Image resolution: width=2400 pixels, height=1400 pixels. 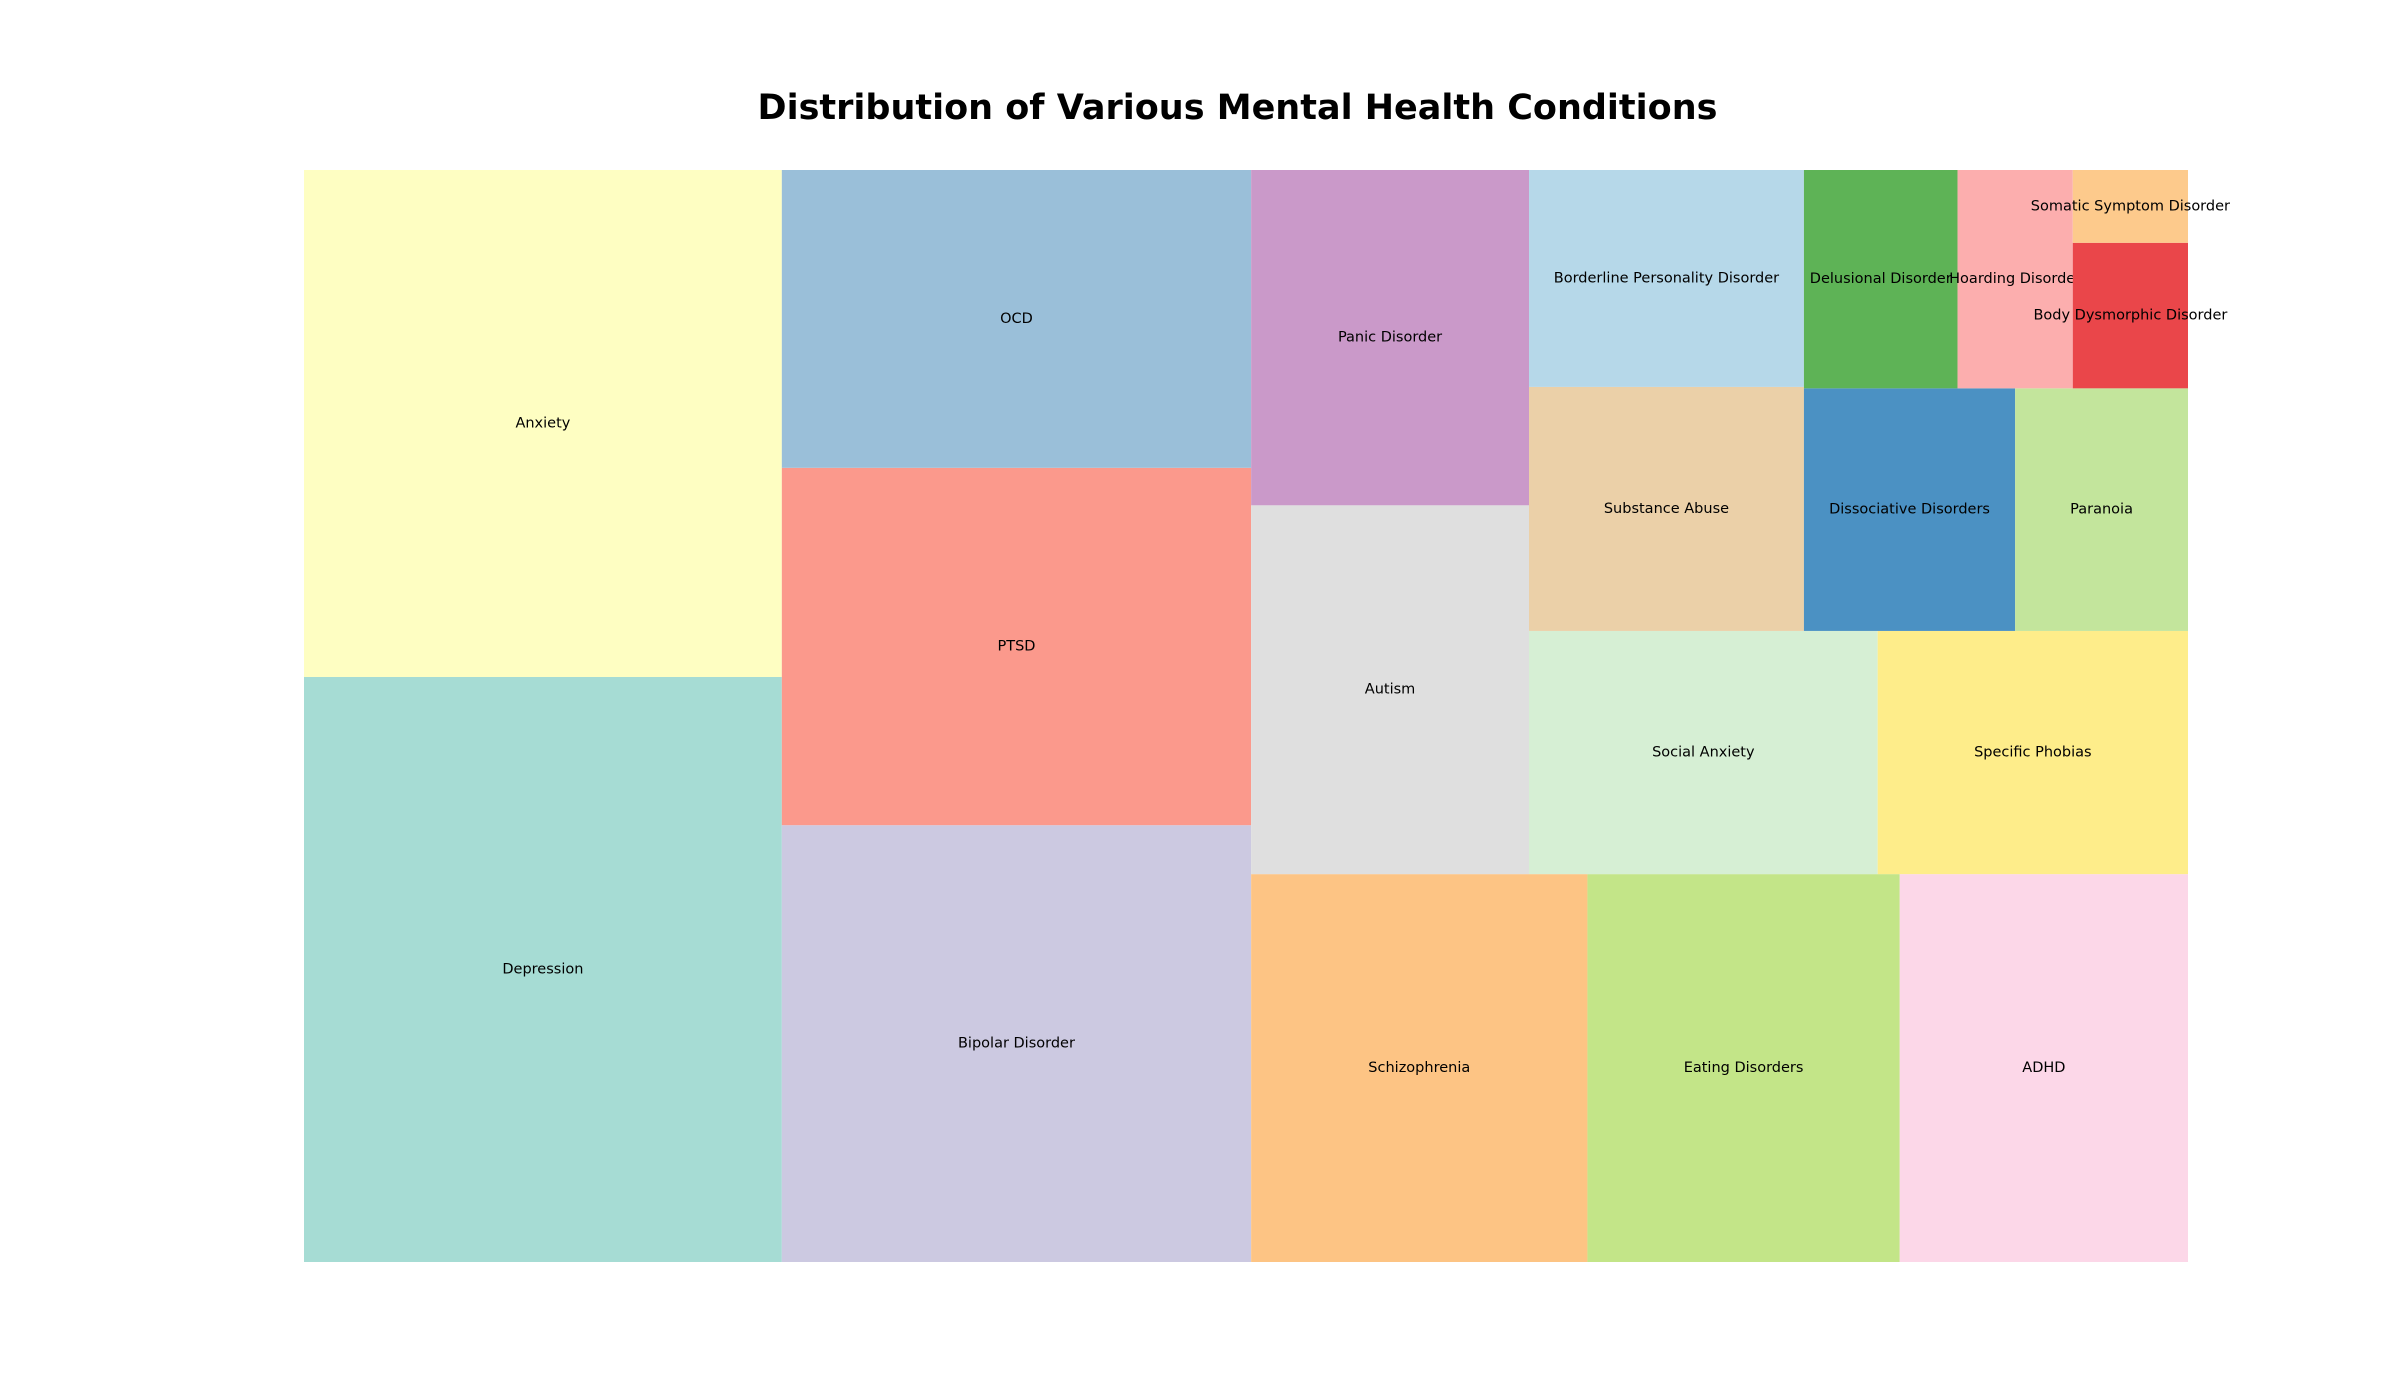 I want to click on cell-label-social-anxiety: Social Anxiety, so click(x=1703, y=753).